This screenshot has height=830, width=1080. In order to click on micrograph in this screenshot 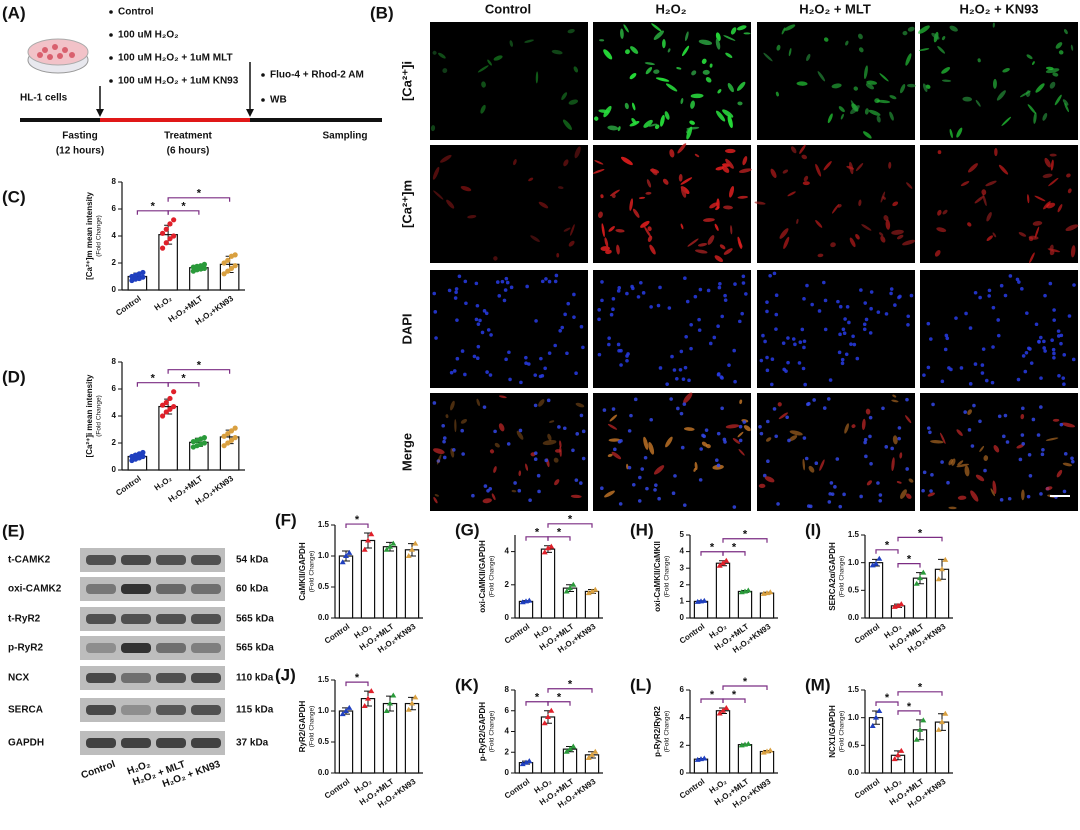, I will do `click(672, 203)`.